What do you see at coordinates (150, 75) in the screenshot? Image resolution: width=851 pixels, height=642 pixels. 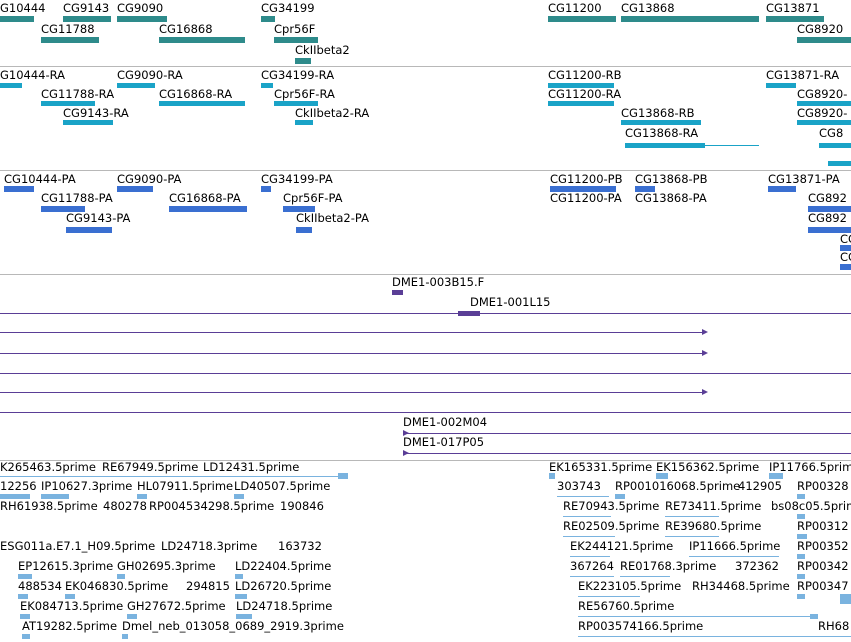 I see `transcript-label: CG9090-RA` at bounding box center [150, 75].